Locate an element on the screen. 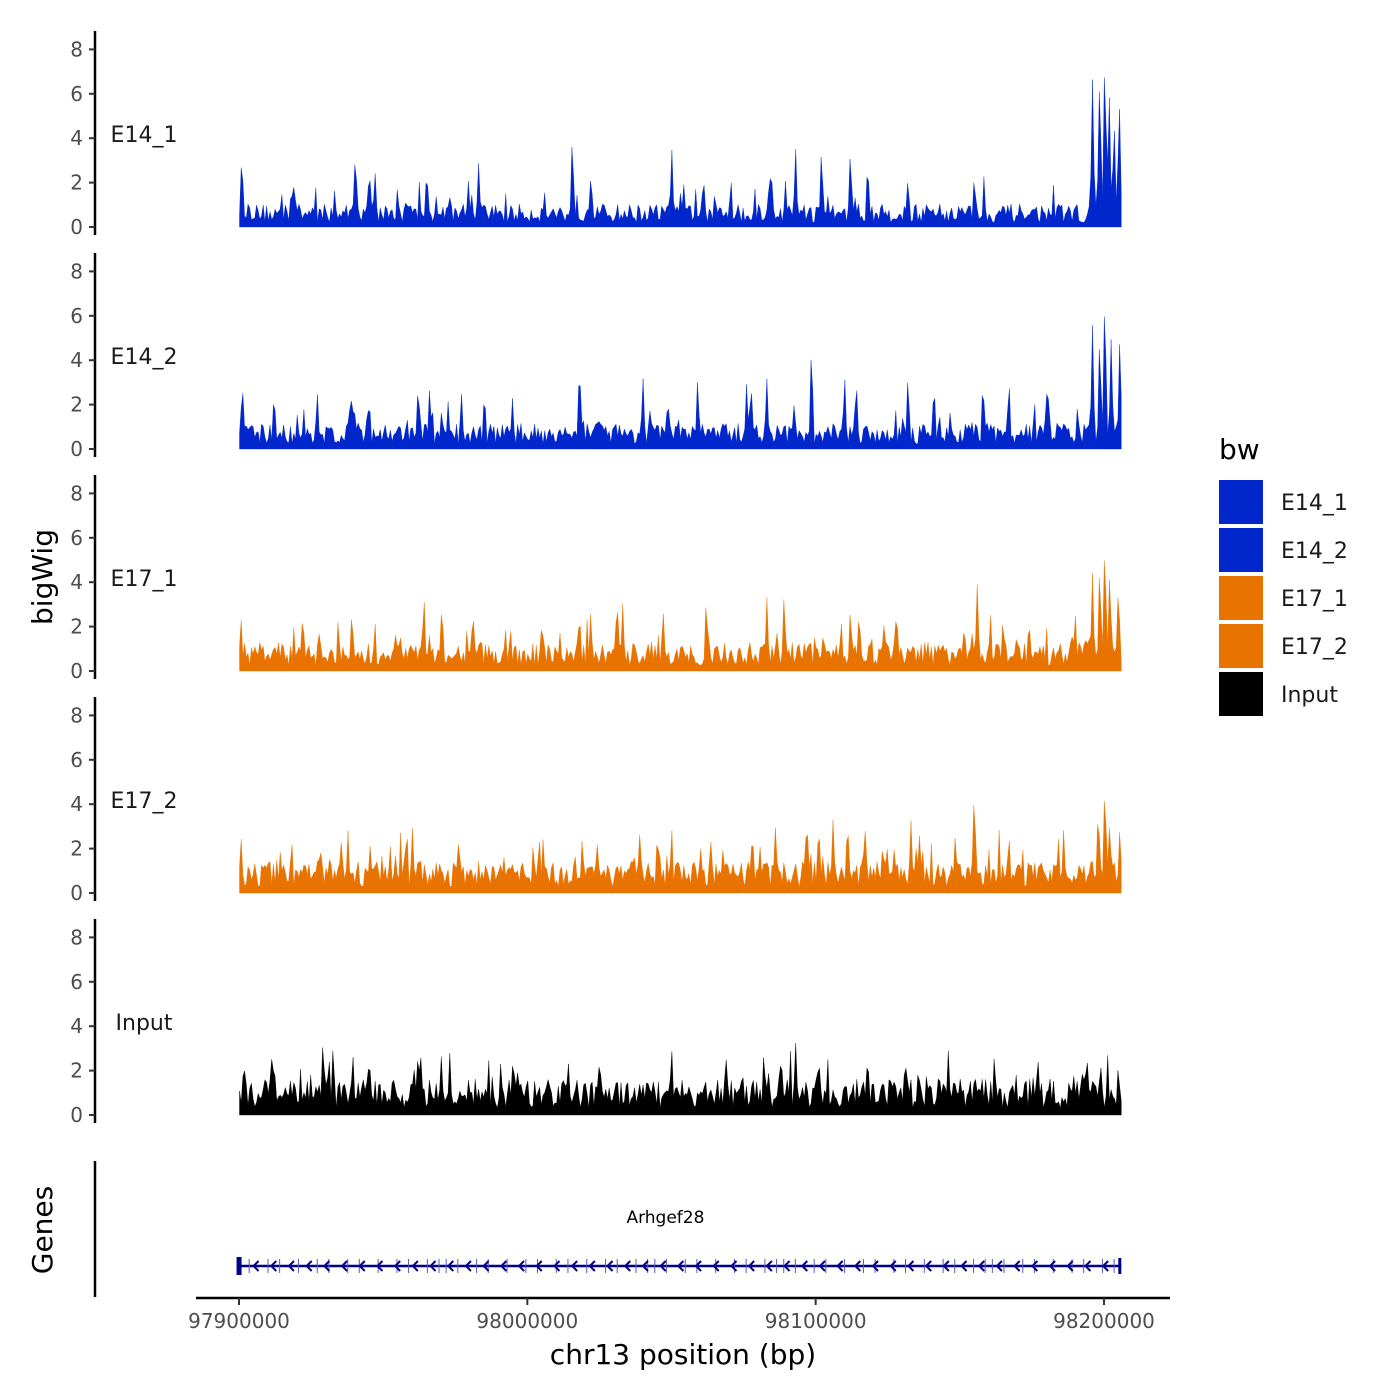  legend-label: Input is located at coordinates (1309, 695).